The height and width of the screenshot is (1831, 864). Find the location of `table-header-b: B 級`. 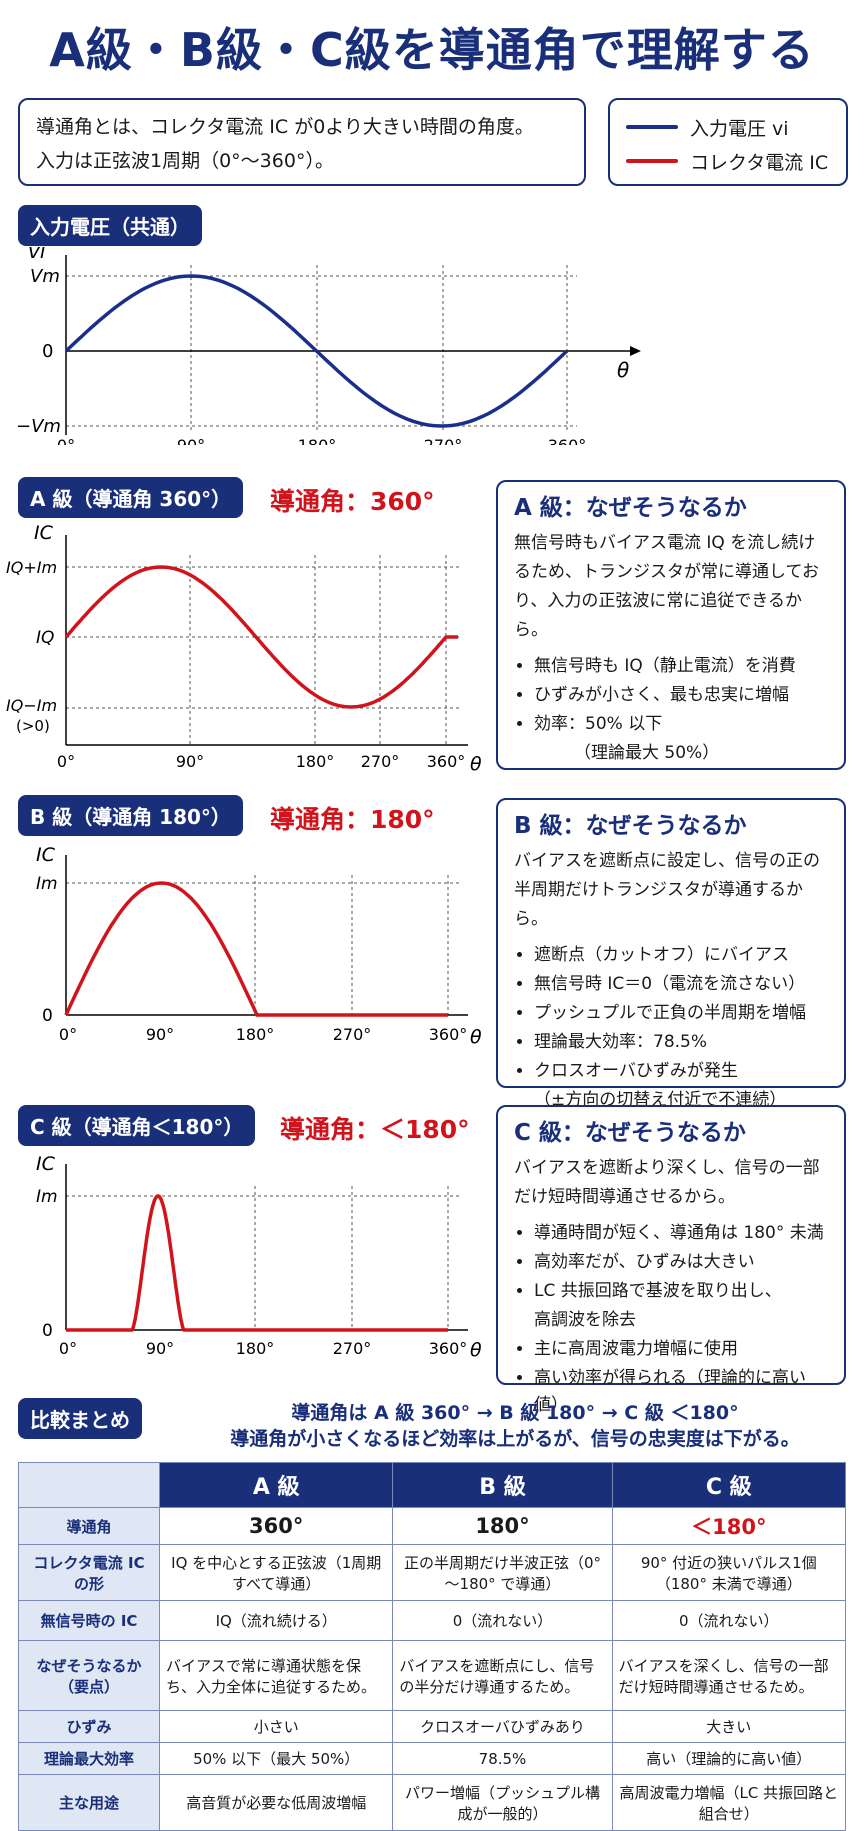

table-header-b: B 級 is located at coordinates (502, 1485).